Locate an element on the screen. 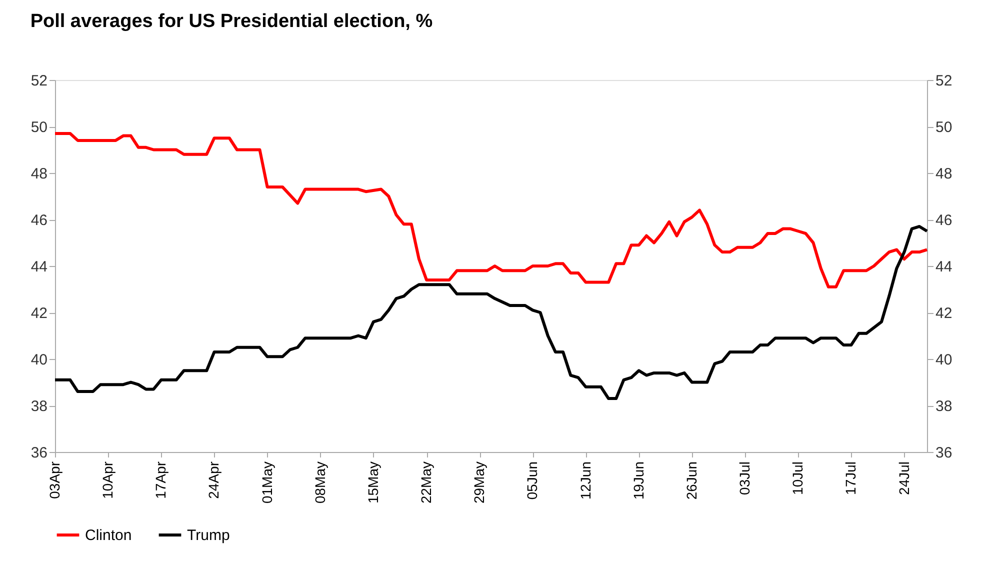  x-tick-label: 03Jul is located at coordinates (744, 478).